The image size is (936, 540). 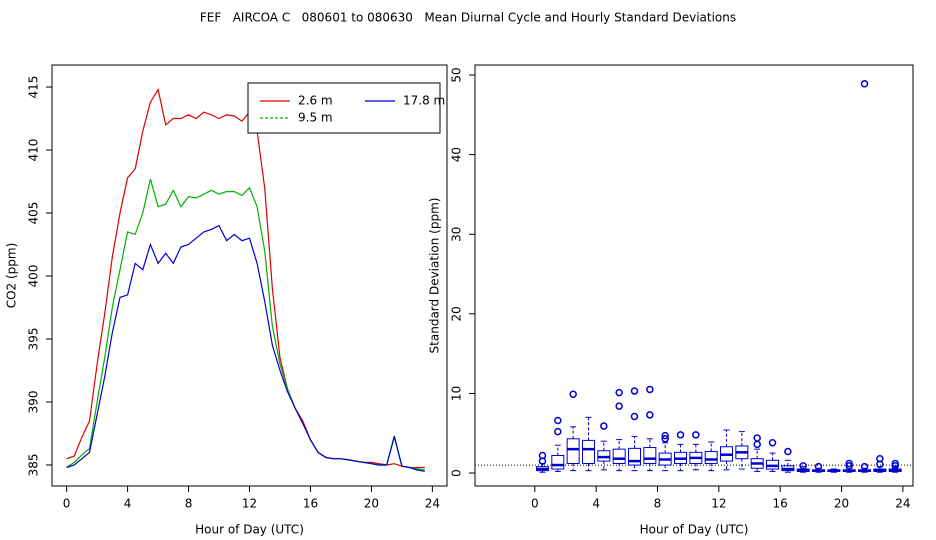 I want to click on y-tick-label: 20, so click(x=457, y=313).